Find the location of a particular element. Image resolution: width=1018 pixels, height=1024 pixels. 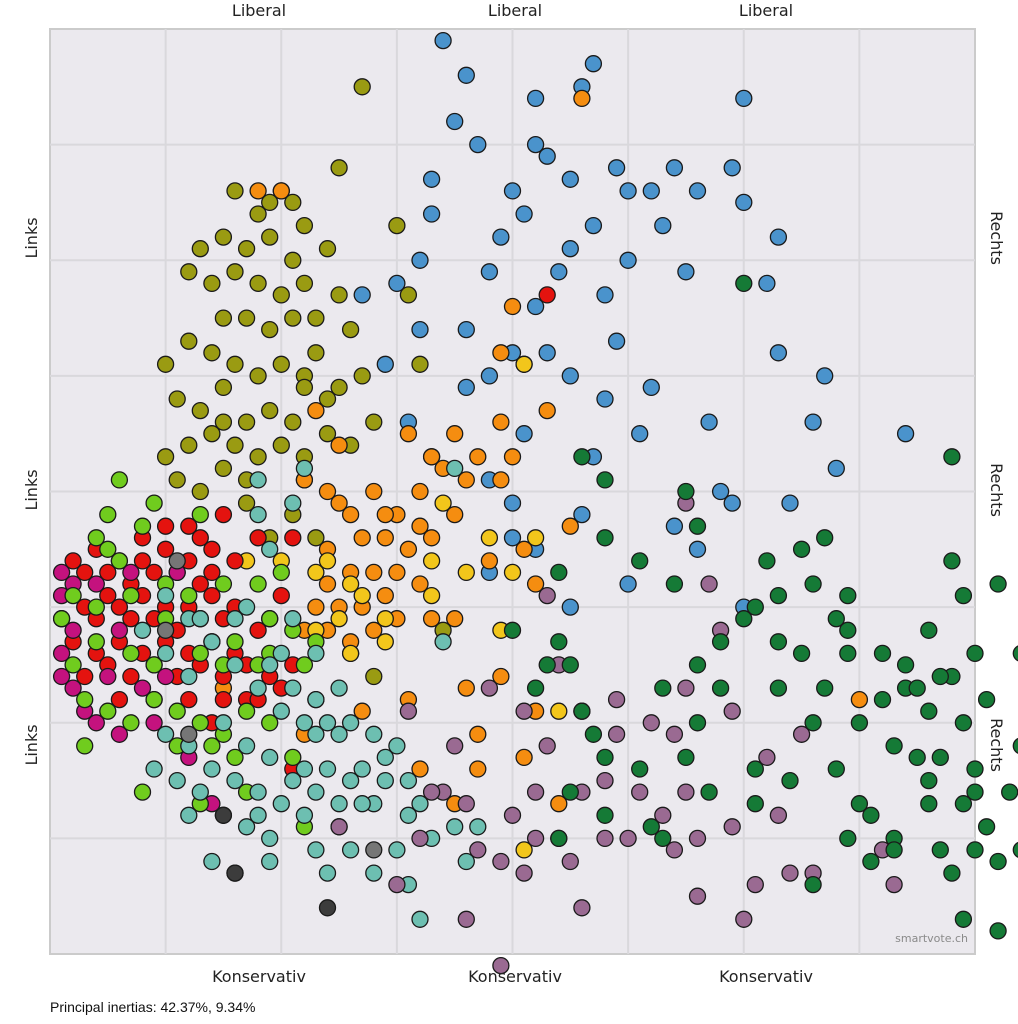

left-label-3: Links is located at coordinates (31, 744).